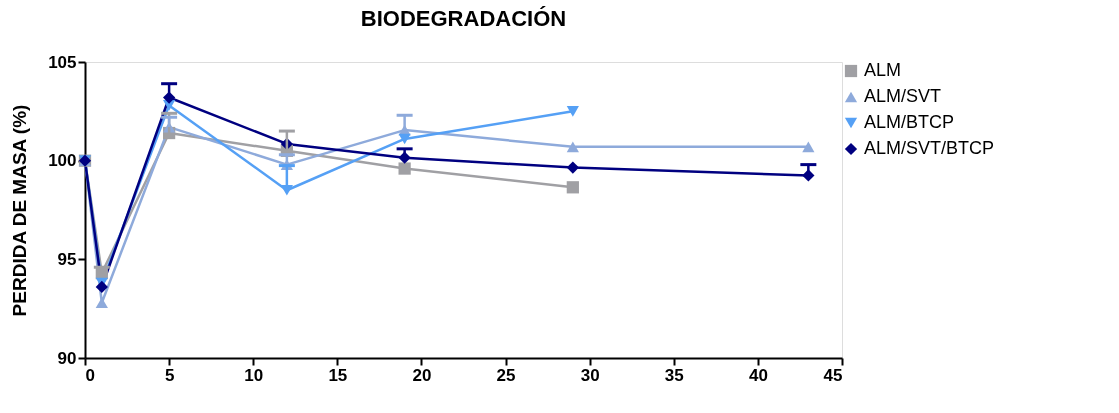  I want to click on legend-label: ALM/SVT, so click(903, 96).